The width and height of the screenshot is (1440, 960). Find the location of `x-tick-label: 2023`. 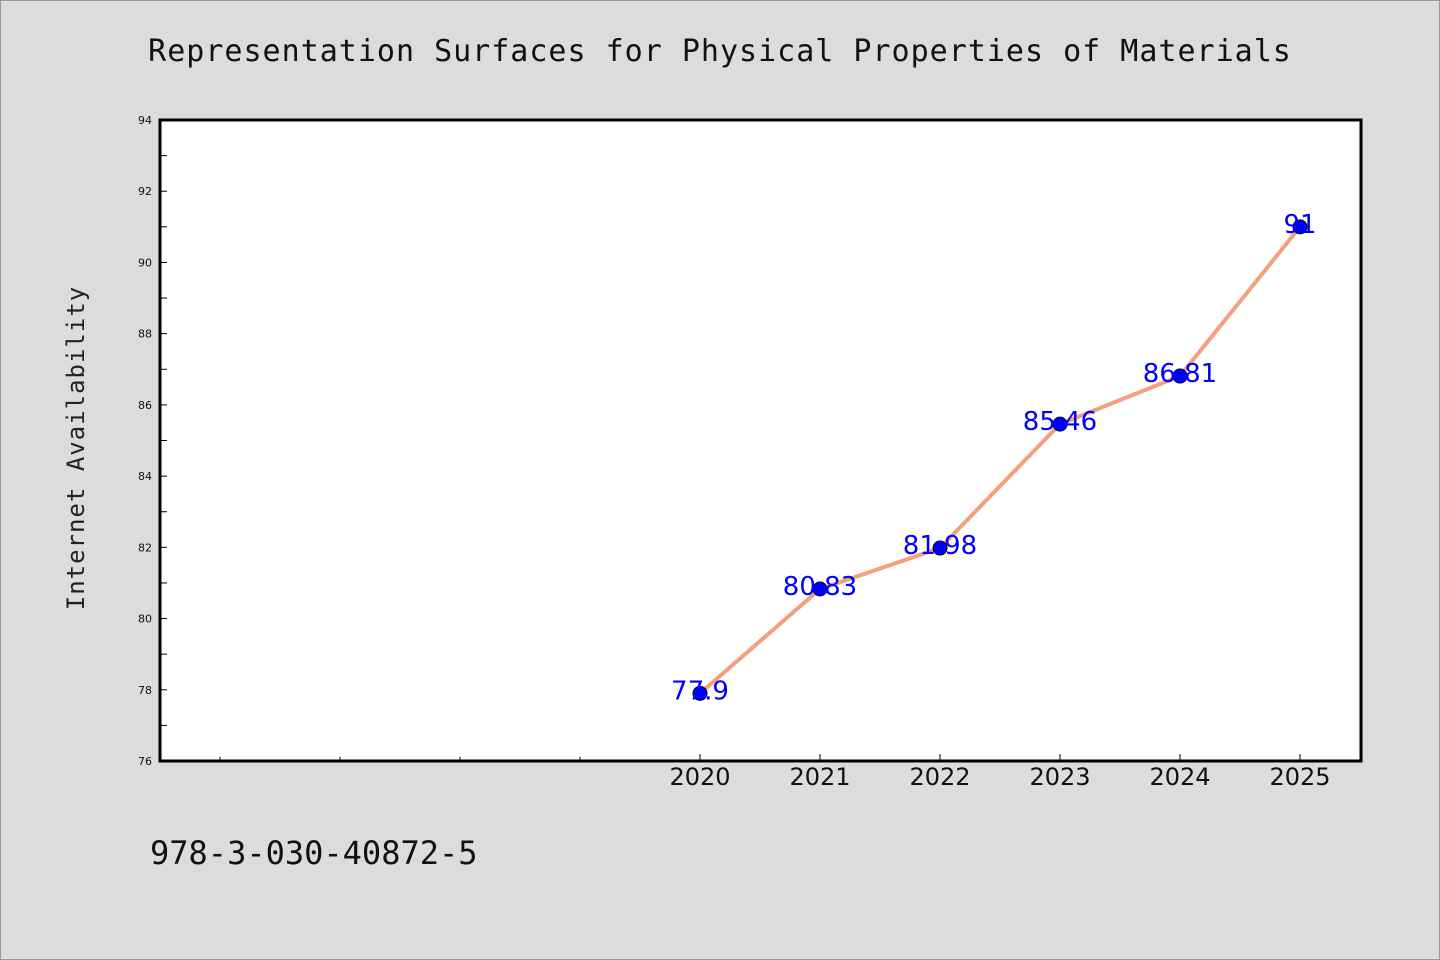

x-tick-label: 2023 is located at coordinates (1059, 777).